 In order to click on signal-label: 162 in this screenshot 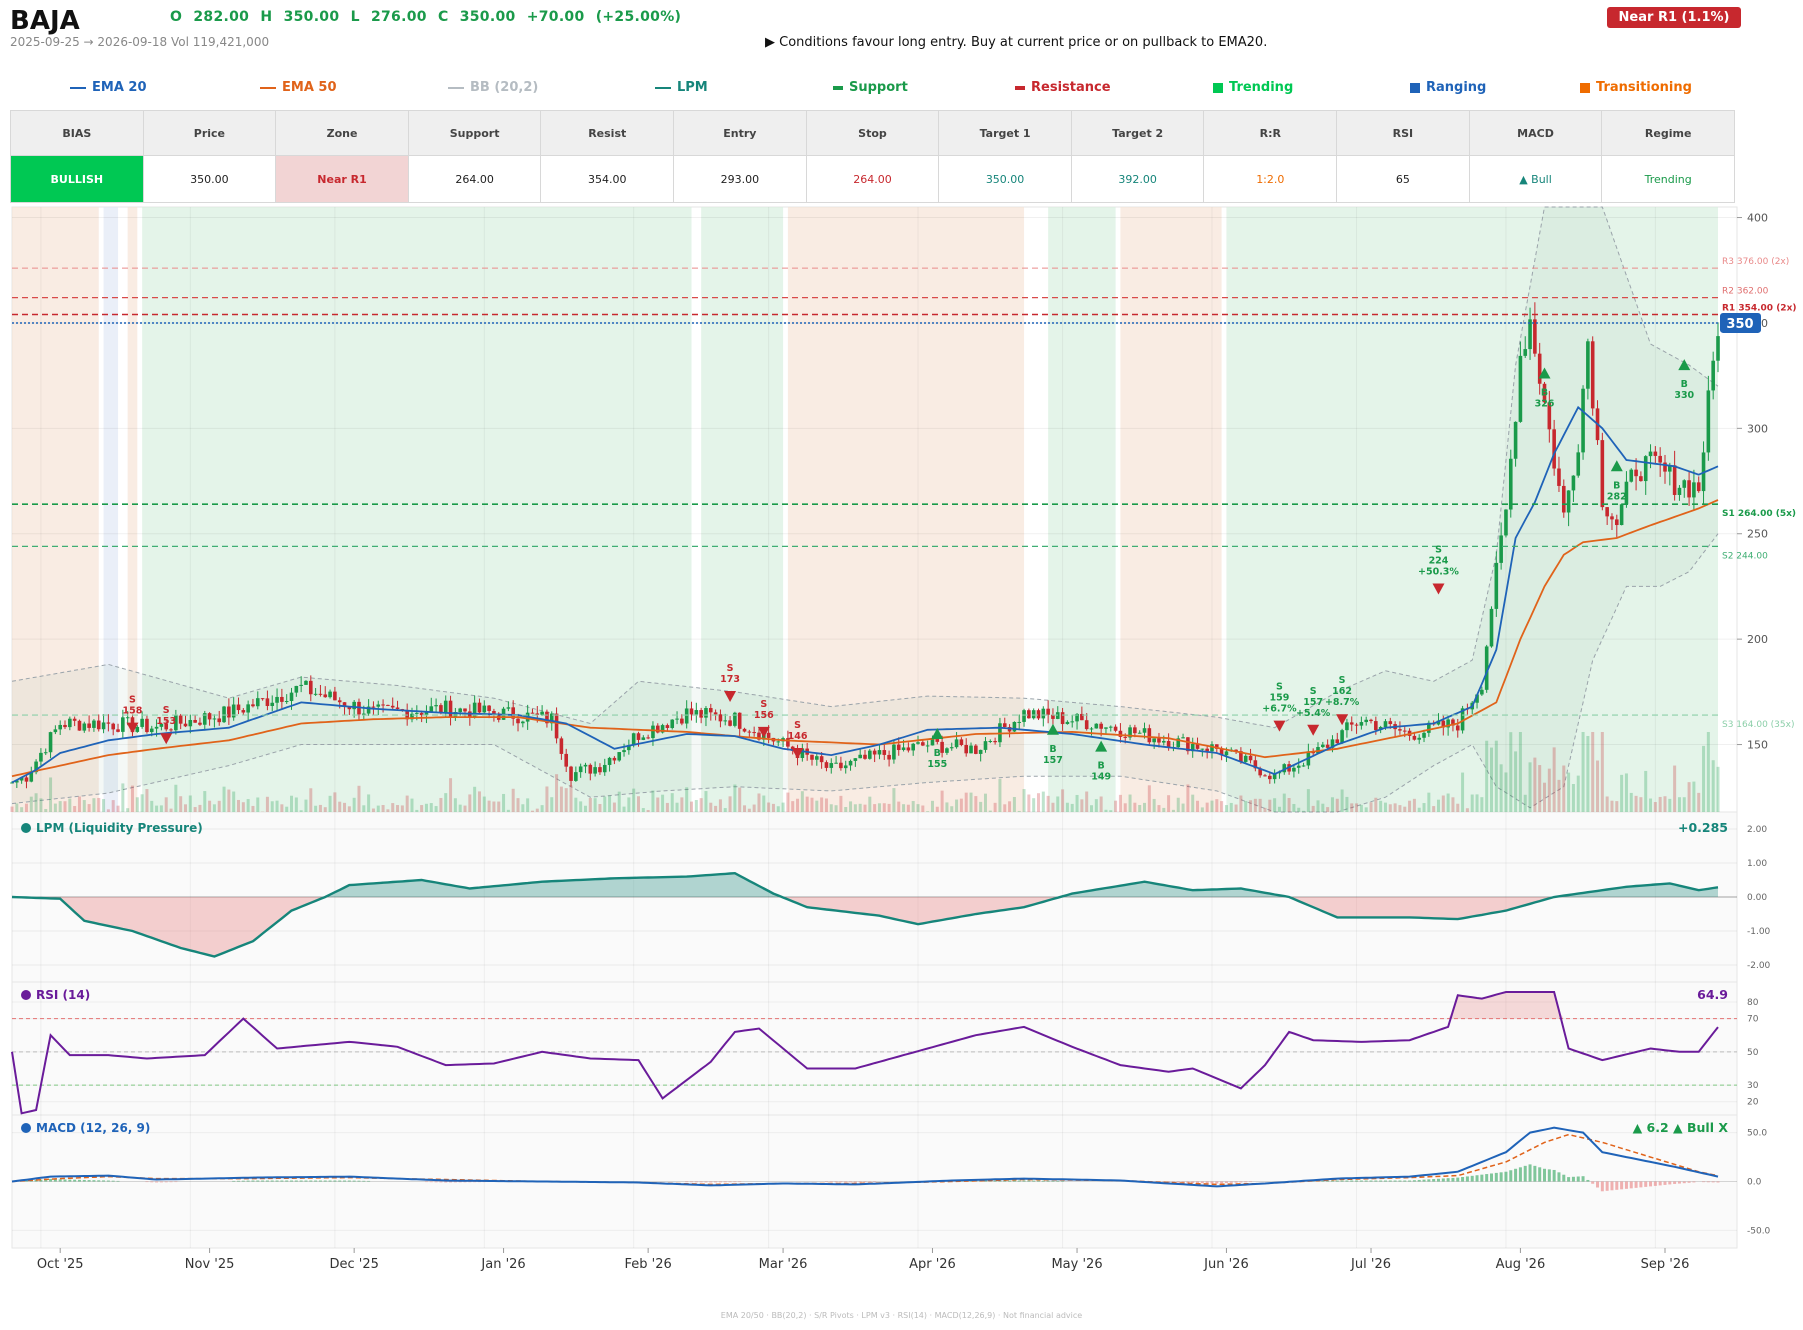, I will do `click(1342, 691)`.